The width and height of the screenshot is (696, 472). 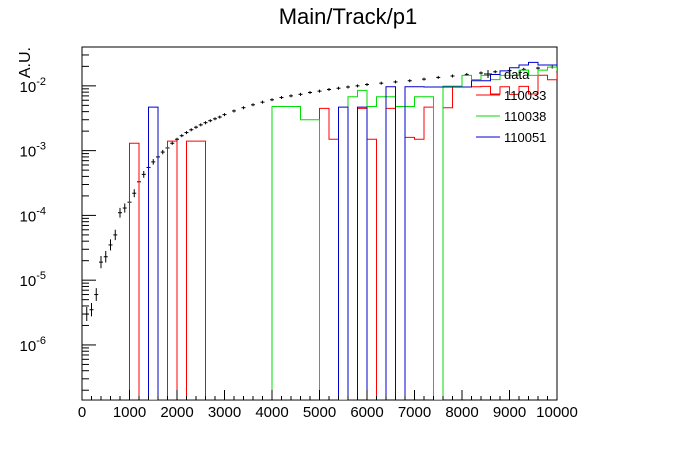 I want to click on x-tick-label: 5000, so click(x=319, y=412).